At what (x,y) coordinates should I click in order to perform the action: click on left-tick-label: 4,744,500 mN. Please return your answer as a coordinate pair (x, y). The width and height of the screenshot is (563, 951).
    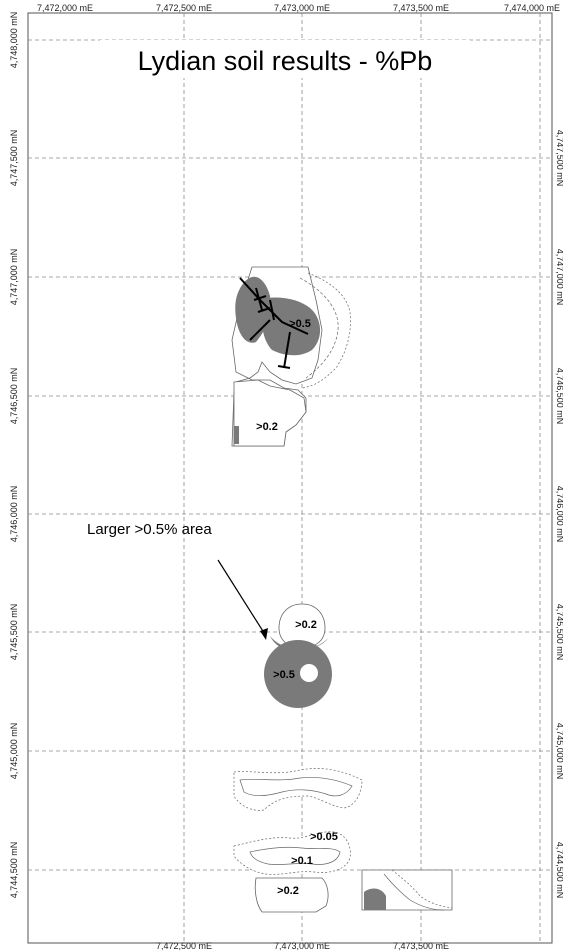
    Looking at the image, I should click on (14, 870).